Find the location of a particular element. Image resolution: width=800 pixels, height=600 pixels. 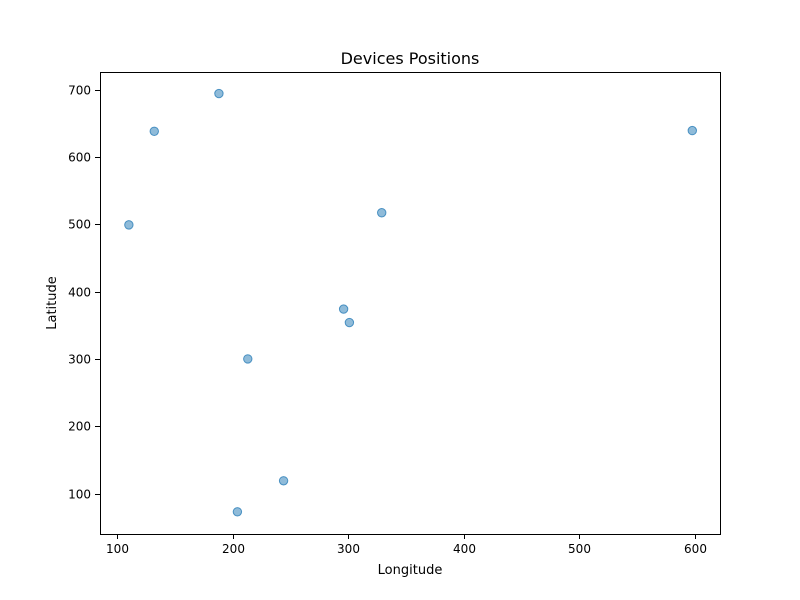

x-tick-label: 200 is located at coordinates (233, 549).